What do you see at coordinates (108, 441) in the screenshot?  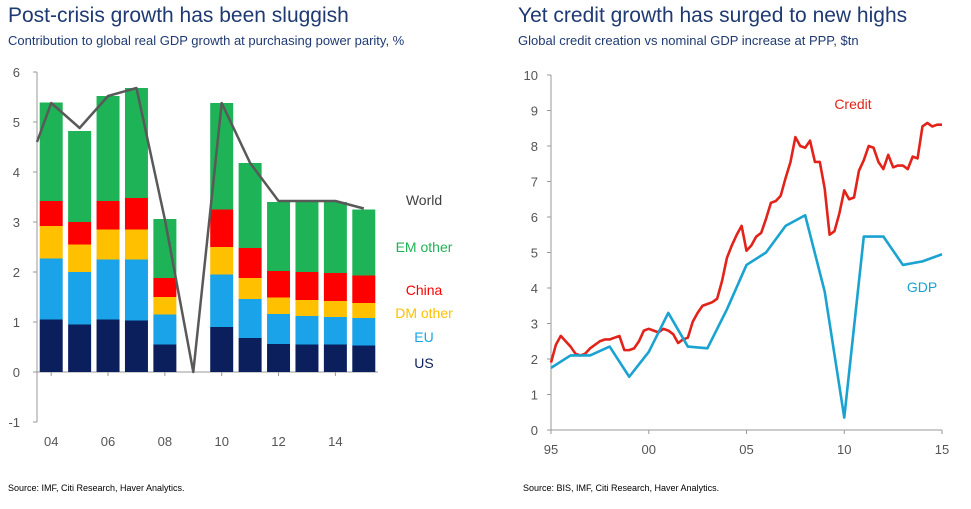 I see `x-tick-label: 06` at bounding box center [108, 441].